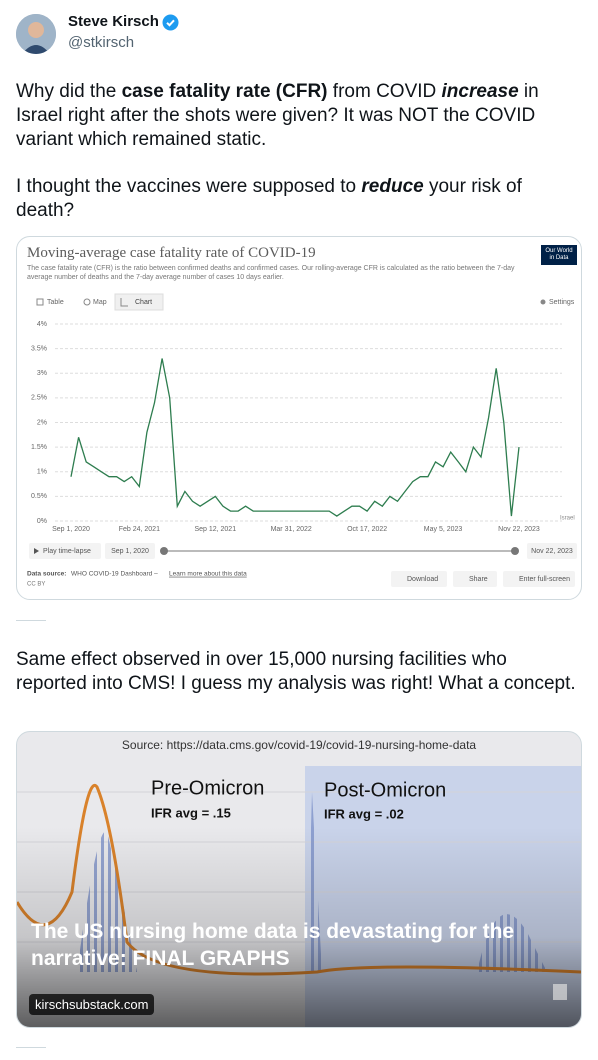 The width and height of the screenshot is (598, 1060). I want to click on y-tick-label: 1%, so click(42, 472).